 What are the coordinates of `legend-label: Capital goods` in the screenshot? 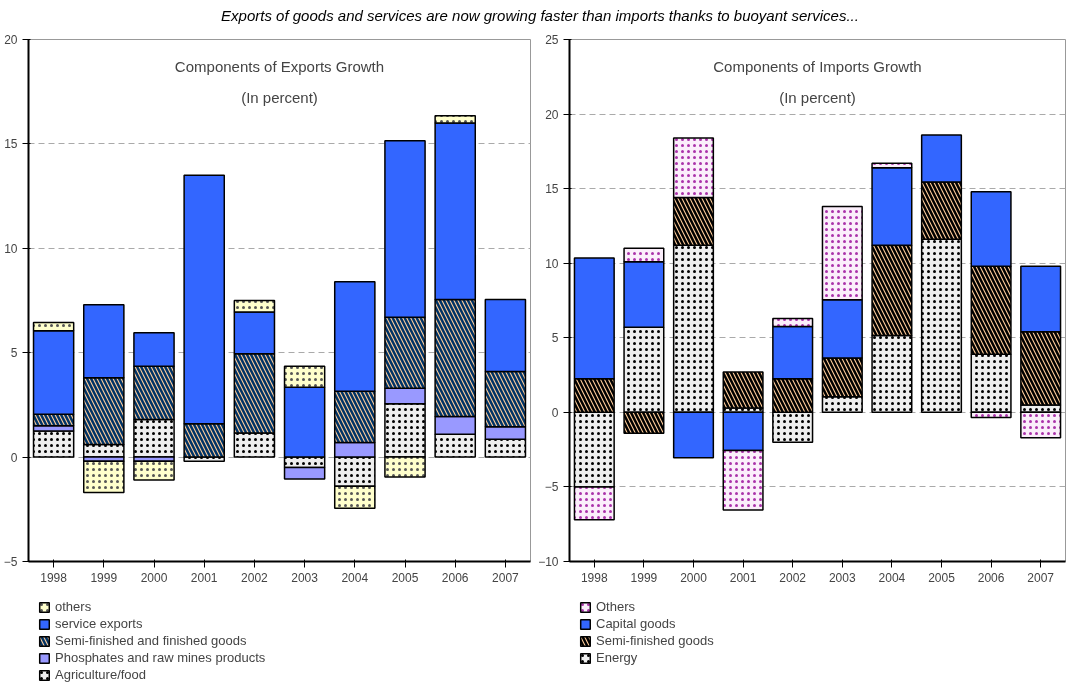 It's located at (636, 623).